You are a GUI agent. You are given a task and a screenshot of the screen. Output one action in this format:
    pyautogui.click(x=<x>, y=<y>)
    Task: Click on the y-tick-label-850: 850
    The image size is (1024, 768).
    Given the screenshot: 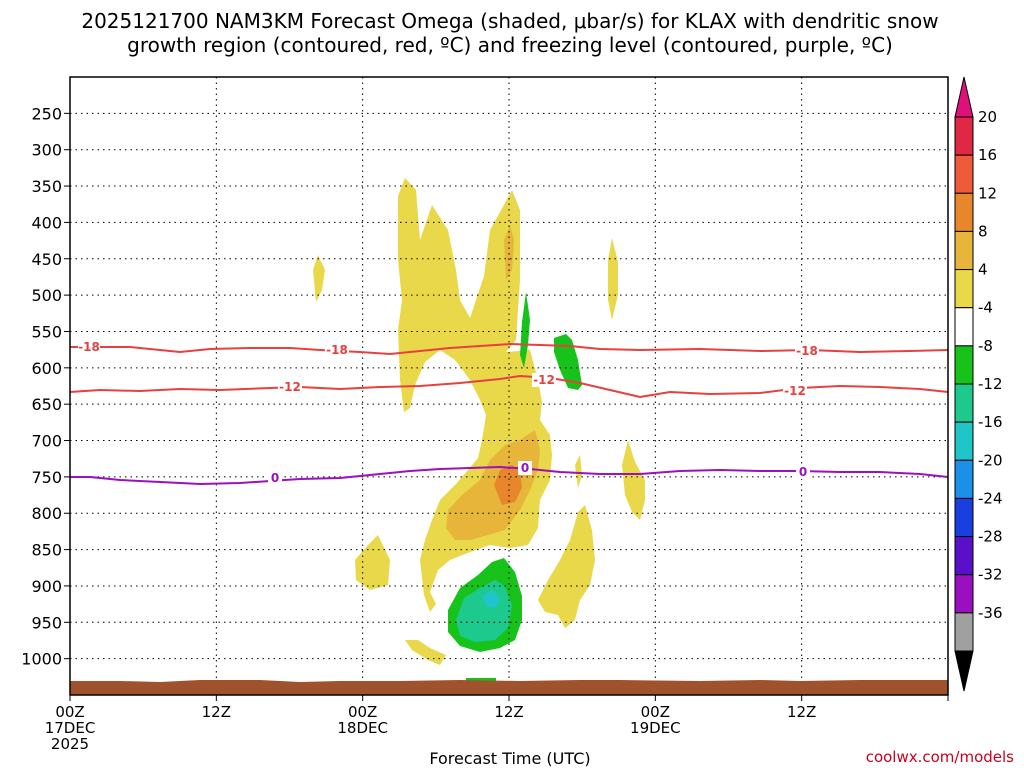 What is the action you would take?
    pyautogui.click(x=46, y=550)
    